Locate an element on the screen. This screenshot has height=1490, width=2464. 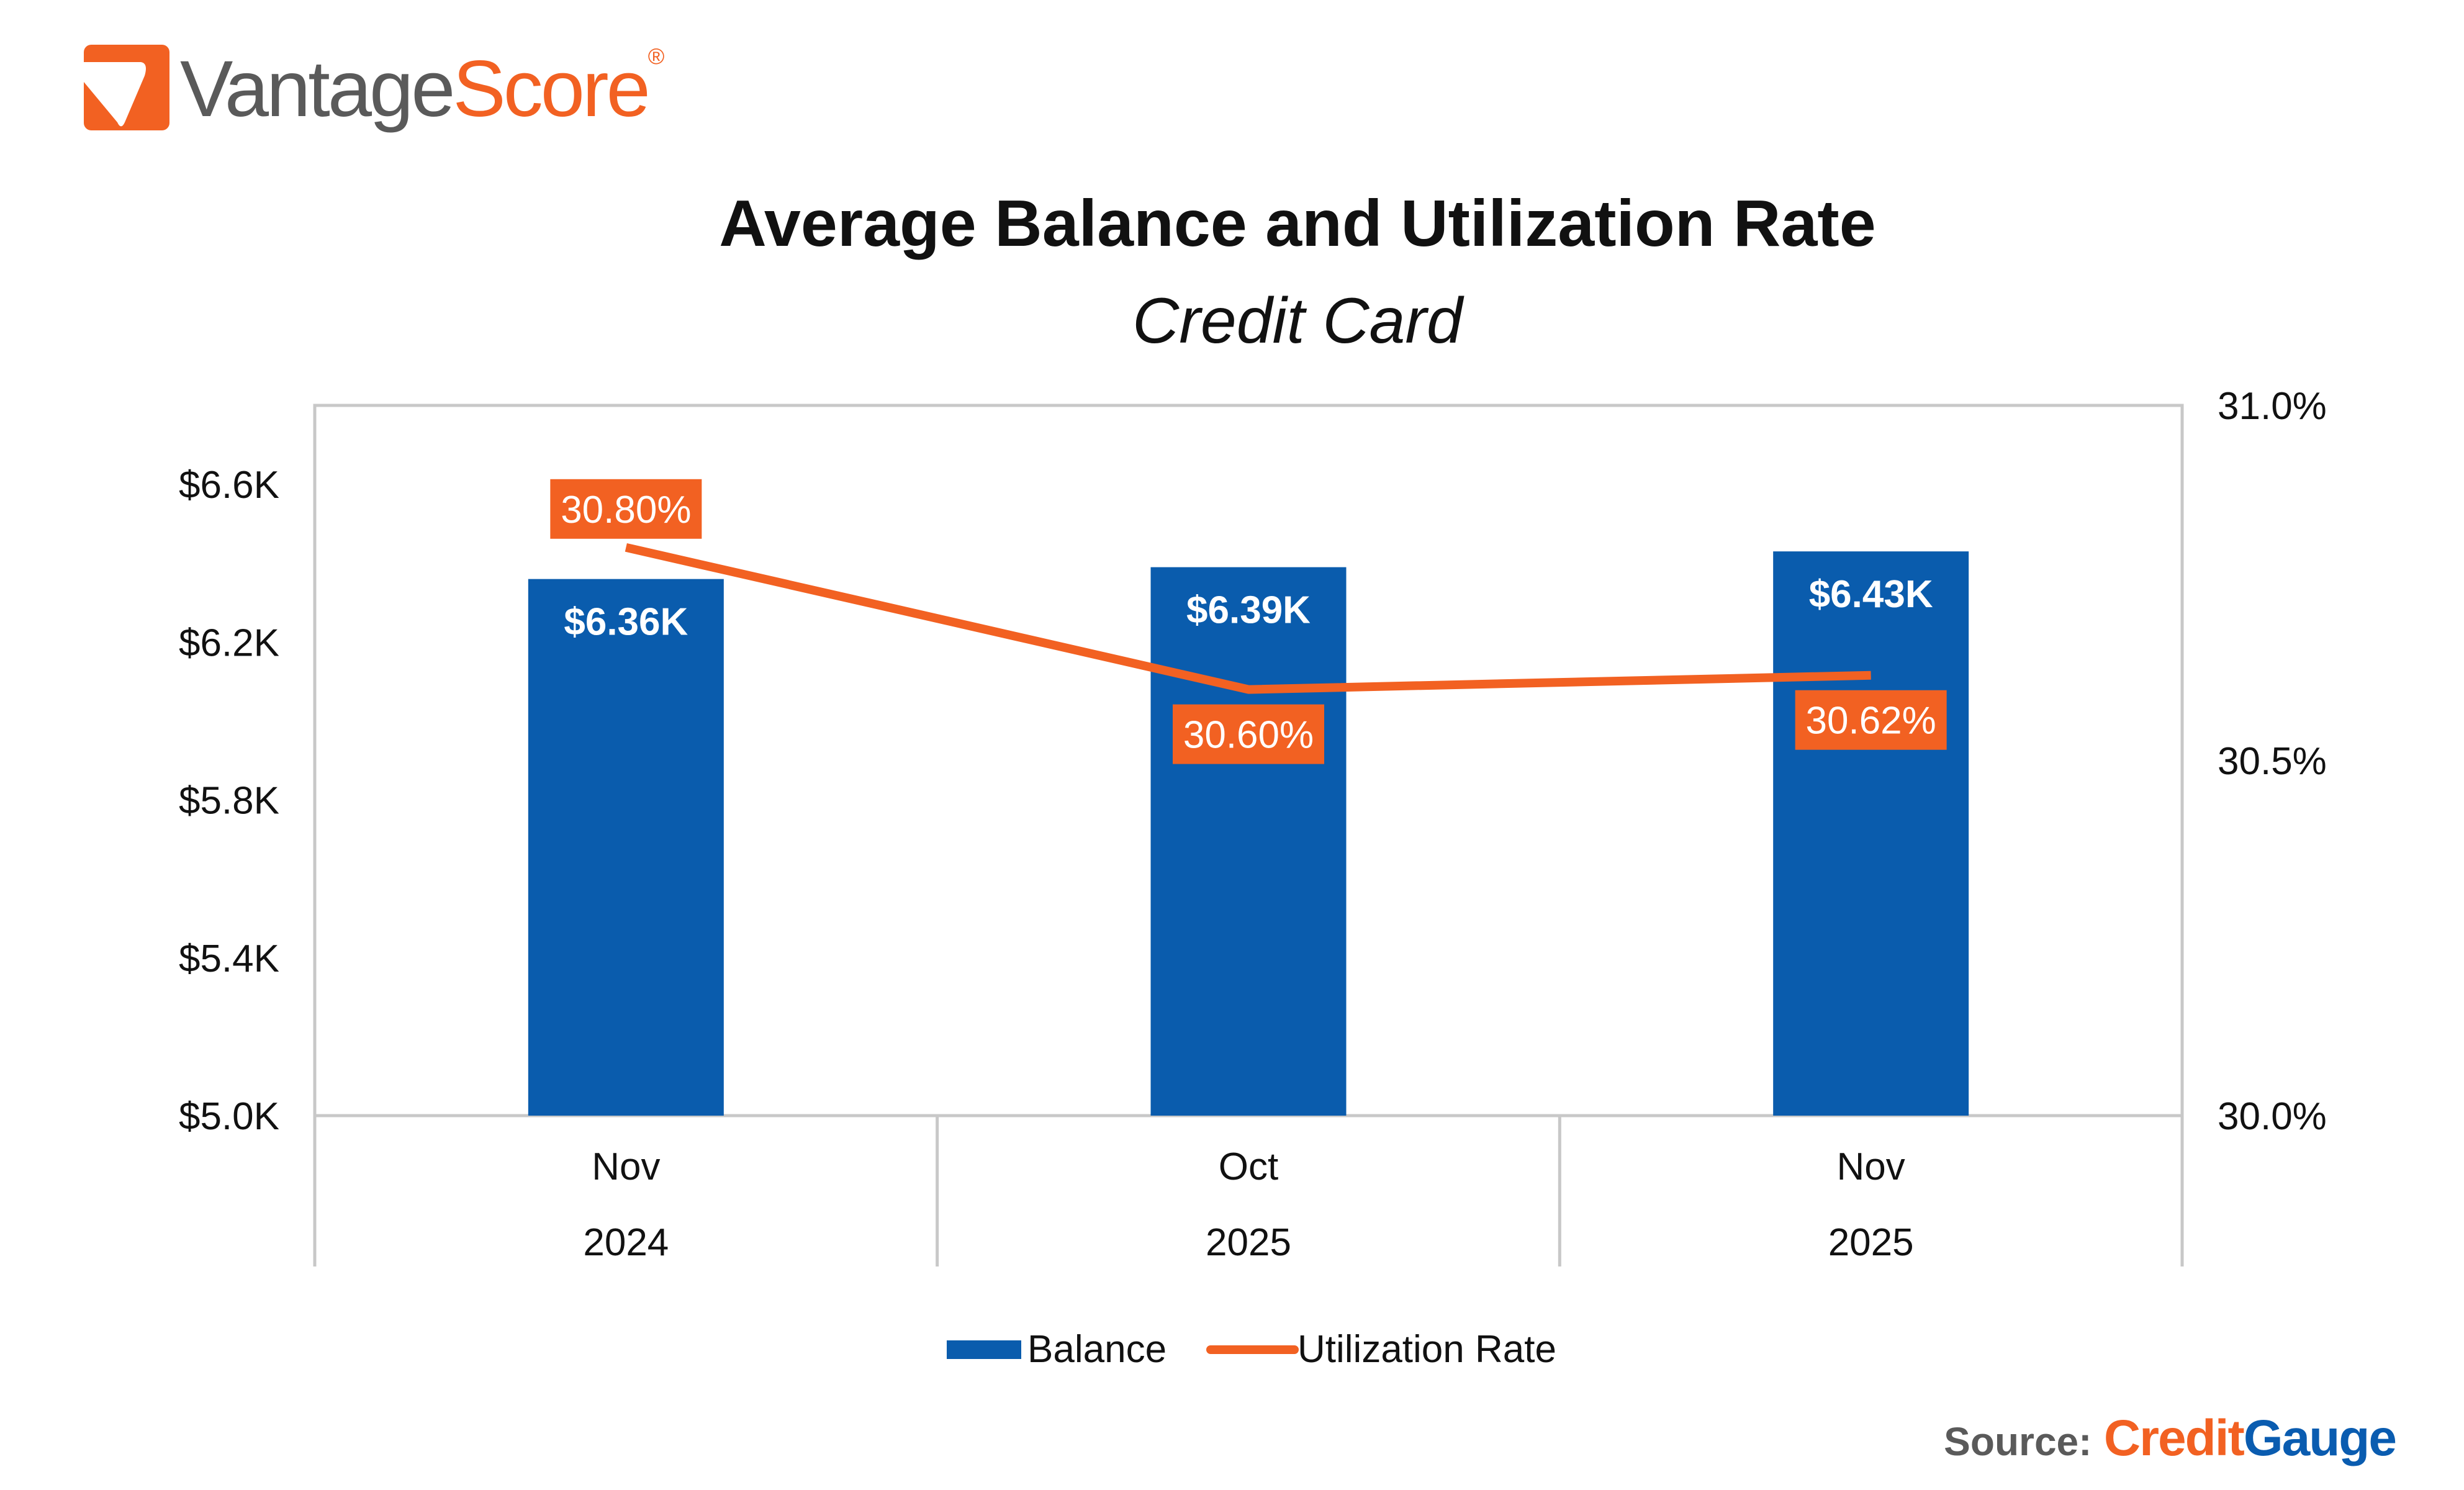
chart-subtitle: Credit Card is located at coordinates (1297, 321).